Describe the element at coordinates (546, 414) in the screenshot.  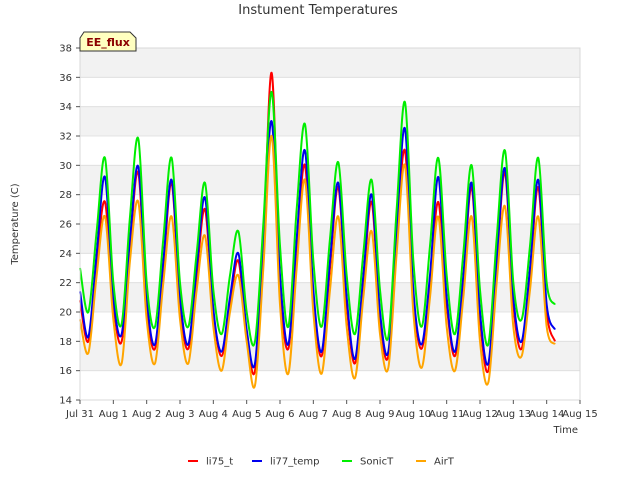
I see `x-tick-label: Aug 14` at that location.